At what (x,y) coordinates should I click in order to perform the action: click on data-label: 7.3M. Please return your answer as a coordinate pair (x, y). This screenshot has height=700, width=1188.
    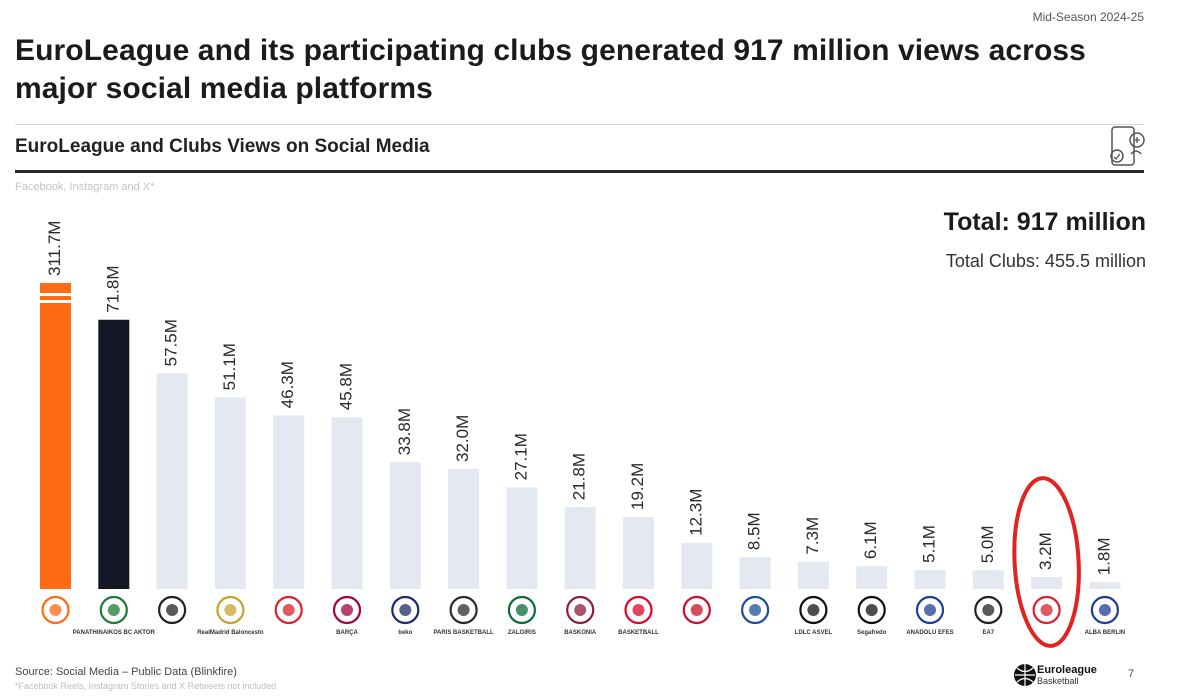
    Looking at the image, I should click on (812, 536).